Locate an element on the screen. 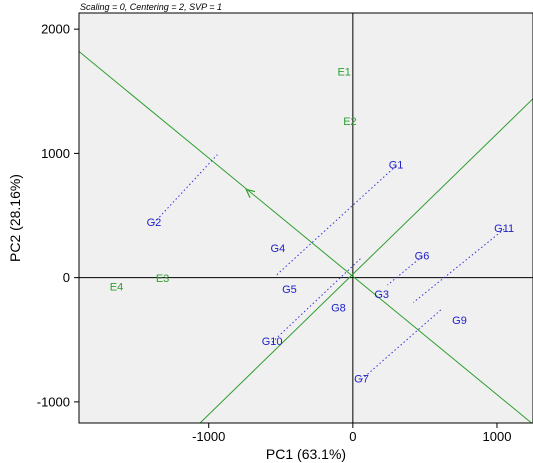 The height and width of the screenshot is (463, 533). x-tick-label: 0 is located at coordinates (352, 436).